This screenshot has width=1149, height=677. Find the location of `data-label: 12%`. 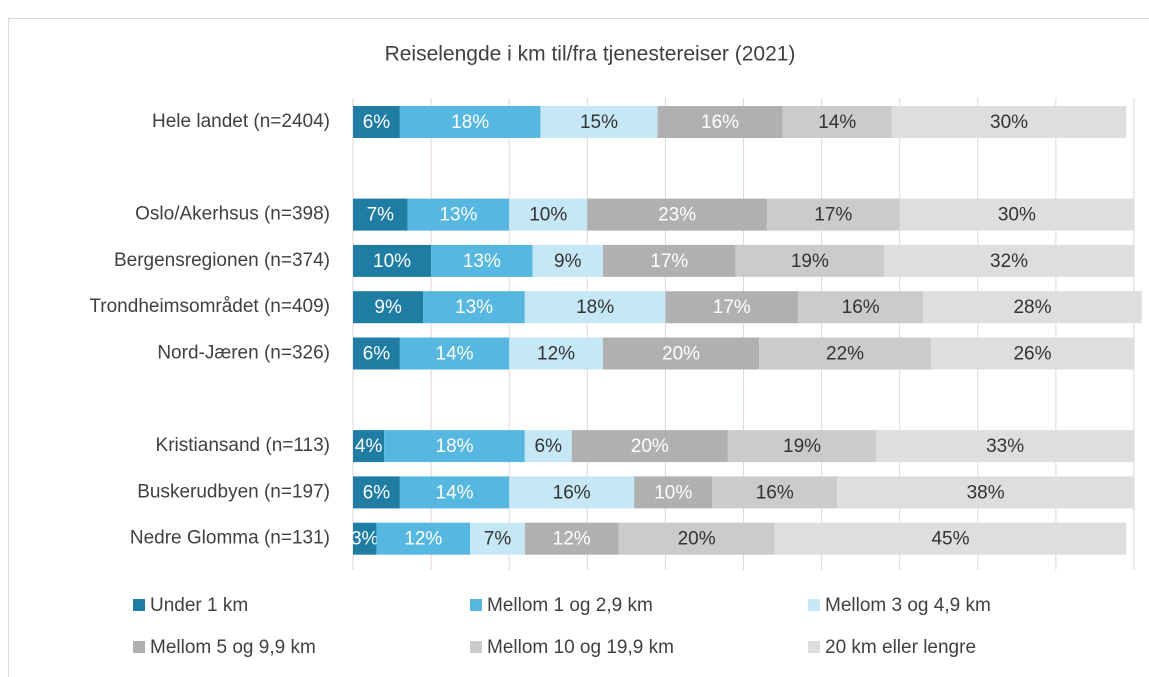

data-label: 12% is located at coordinates (423, 539).